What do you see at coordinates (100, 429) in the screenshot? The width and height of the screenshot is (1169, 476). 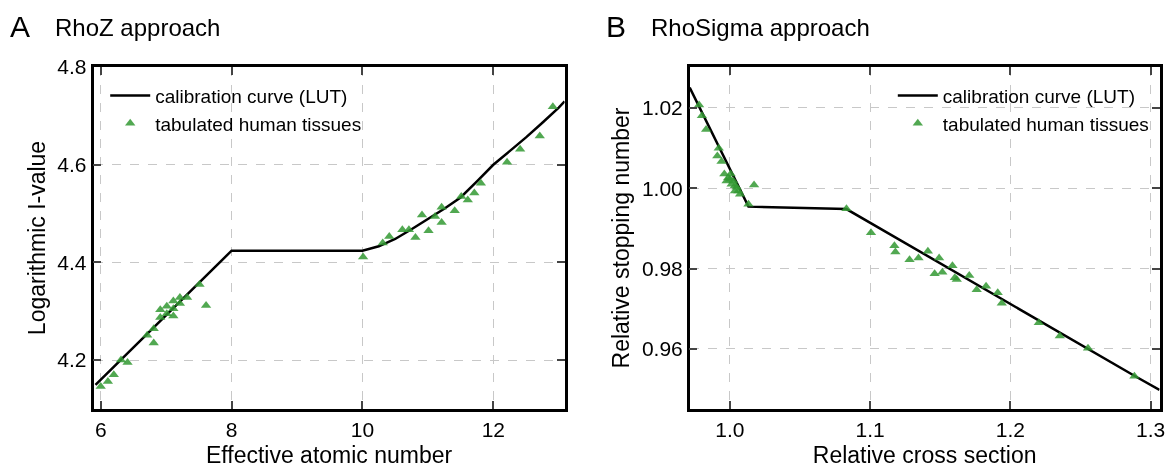 I see `x-tick-label: 6` at bounding box center [100, 429].